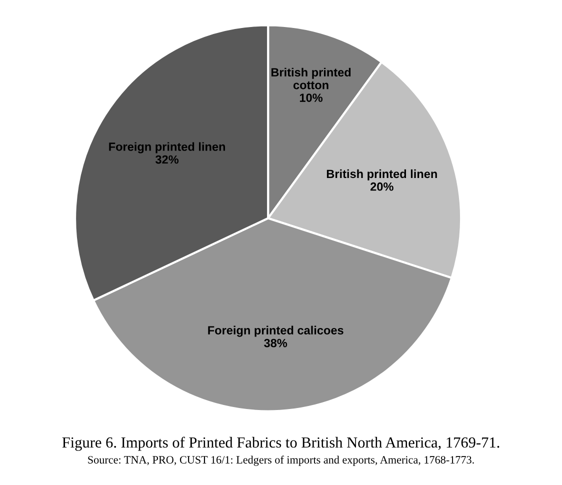  Describe the element at coordinates (382, 186) in the screenshot. I see `data-label: 20%` at that location.